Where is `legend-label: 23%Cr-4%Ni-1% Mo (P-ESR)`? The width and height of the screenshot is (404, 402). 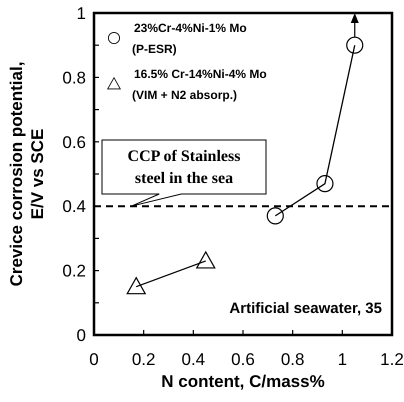
legend-label: 23%Cr-4%Ni-1% Mo (P-ESR) is located at coordinates (189, 38).